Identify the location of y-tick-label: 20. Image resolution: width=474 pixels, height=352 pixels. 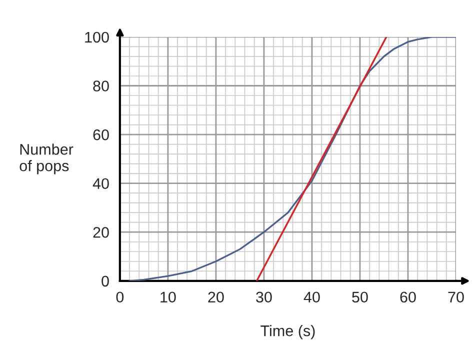
(101, 232).